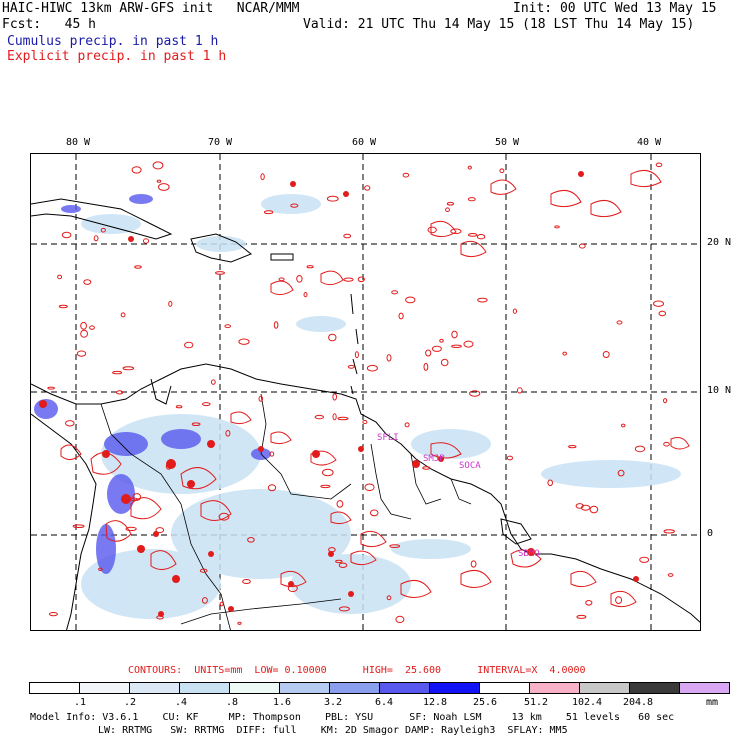  What do you see at coordinates (470, 466) in the screenshot?
I see `station-label-soca: SOCA` at bounding box center [470, 466].